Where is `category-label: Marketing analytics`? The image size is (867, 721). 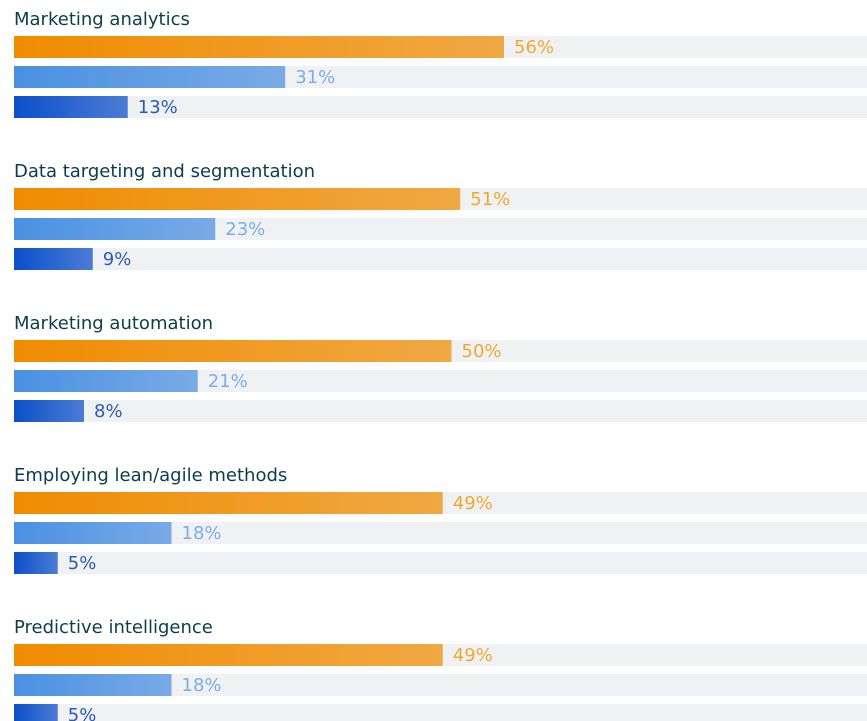
category-label: Marketing analytics is located at coordinates (102, 19).